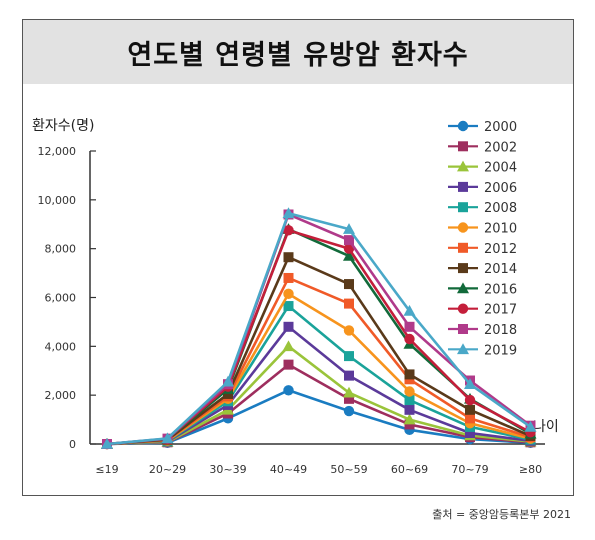 Image resolution: width=595 pixels, height=540 pixels. What do you see at coordinates (500, 168) in the screenshot?
I see `legend-label-2004: 2004` at bounding box center [500, 168].